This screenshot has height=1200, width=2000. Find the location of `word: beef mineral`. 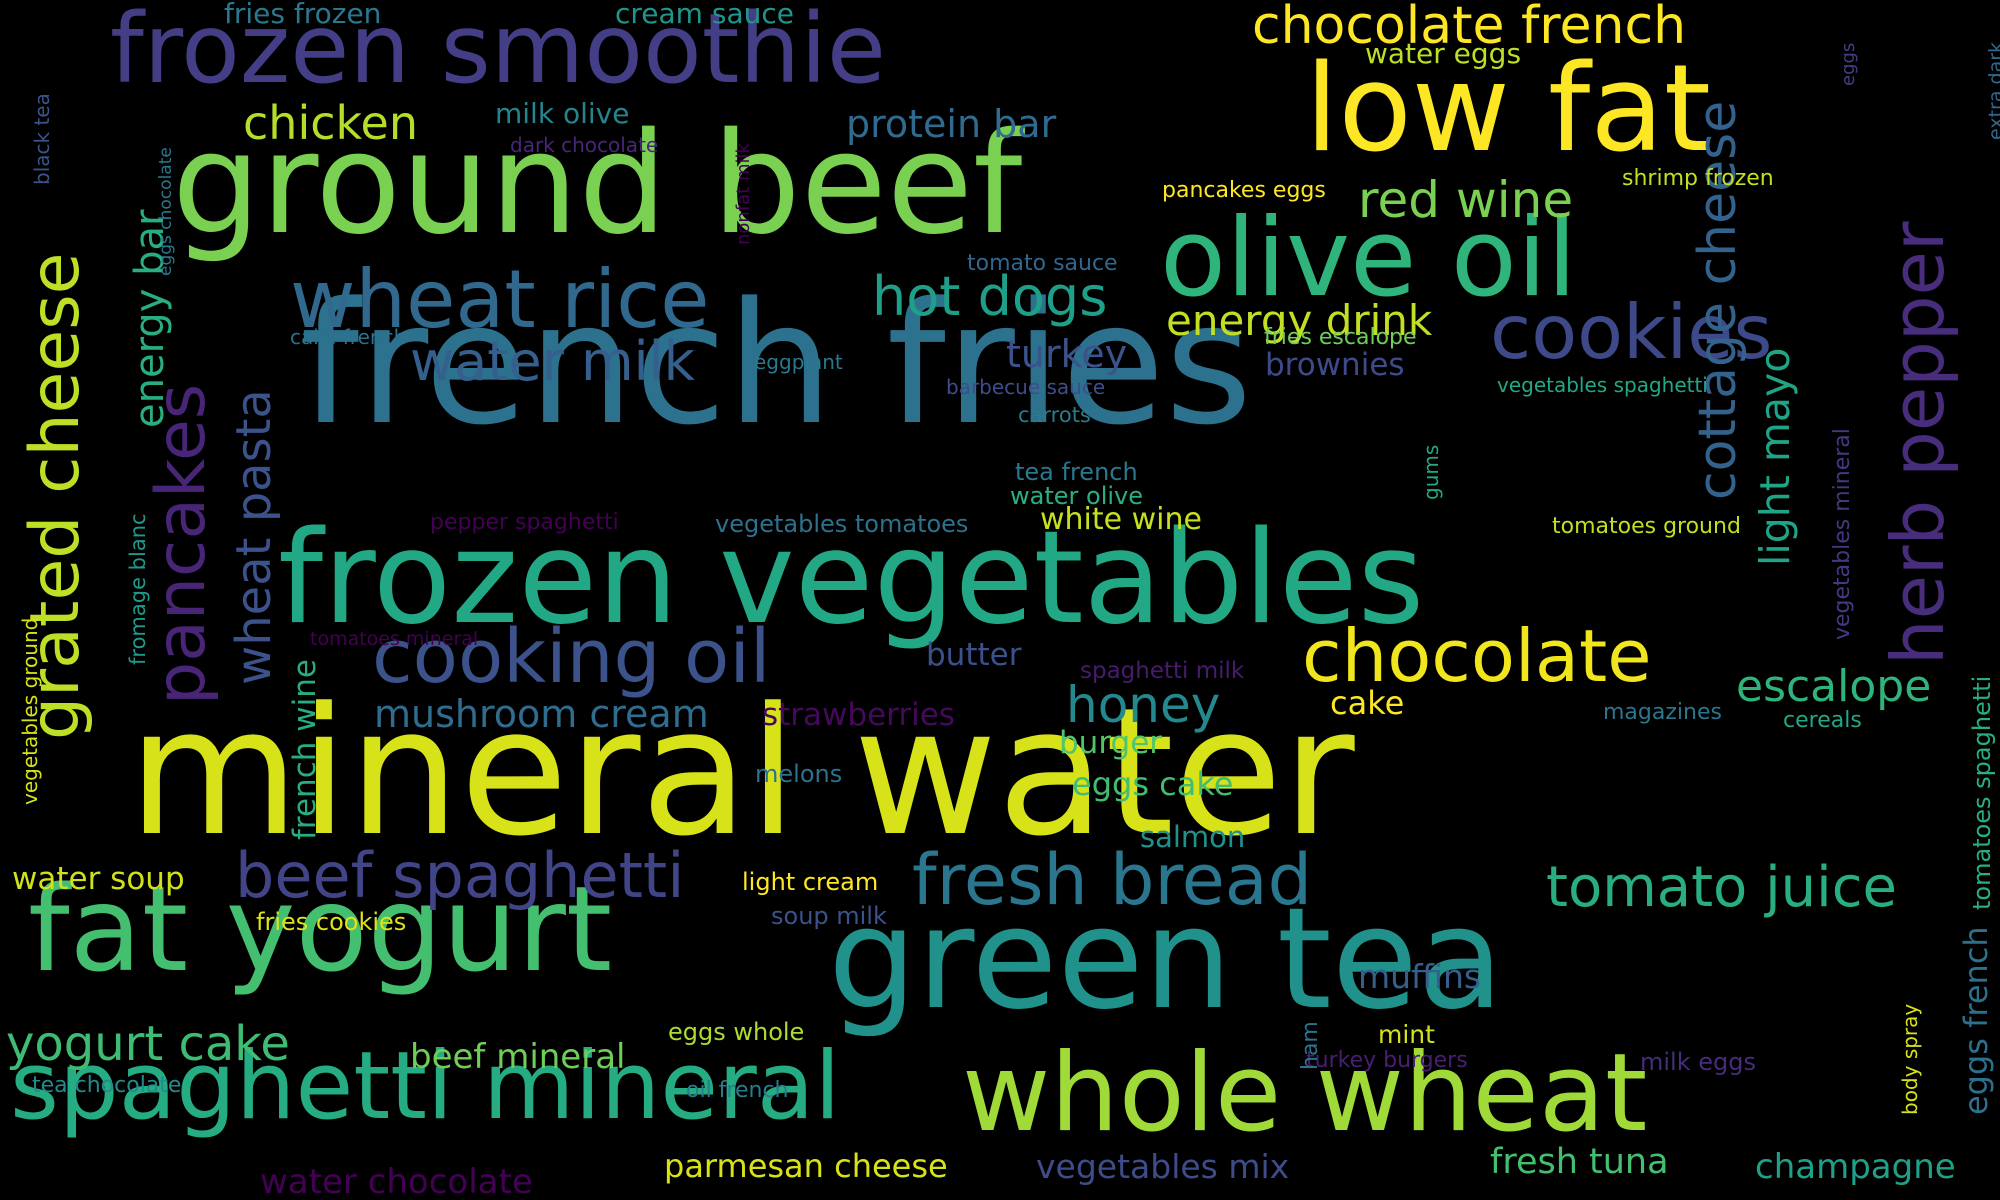

word: beef mineral is located at coordinates (518, 1057).